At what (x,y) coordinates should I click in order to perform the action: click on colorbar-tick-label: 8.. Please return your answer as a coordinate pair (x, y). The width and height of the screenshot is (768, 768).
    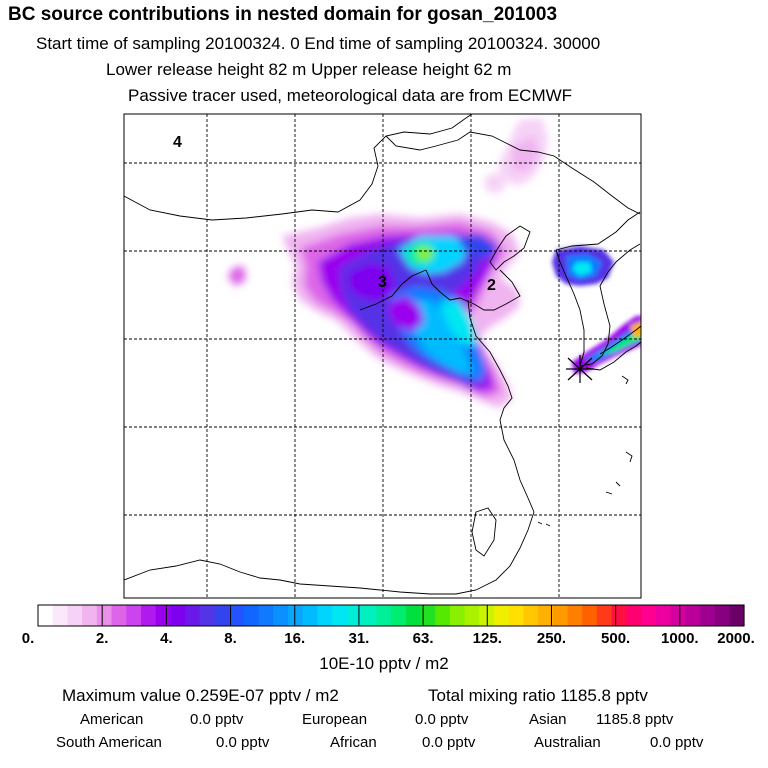
    Looking at the image, I should click on (230, 638).